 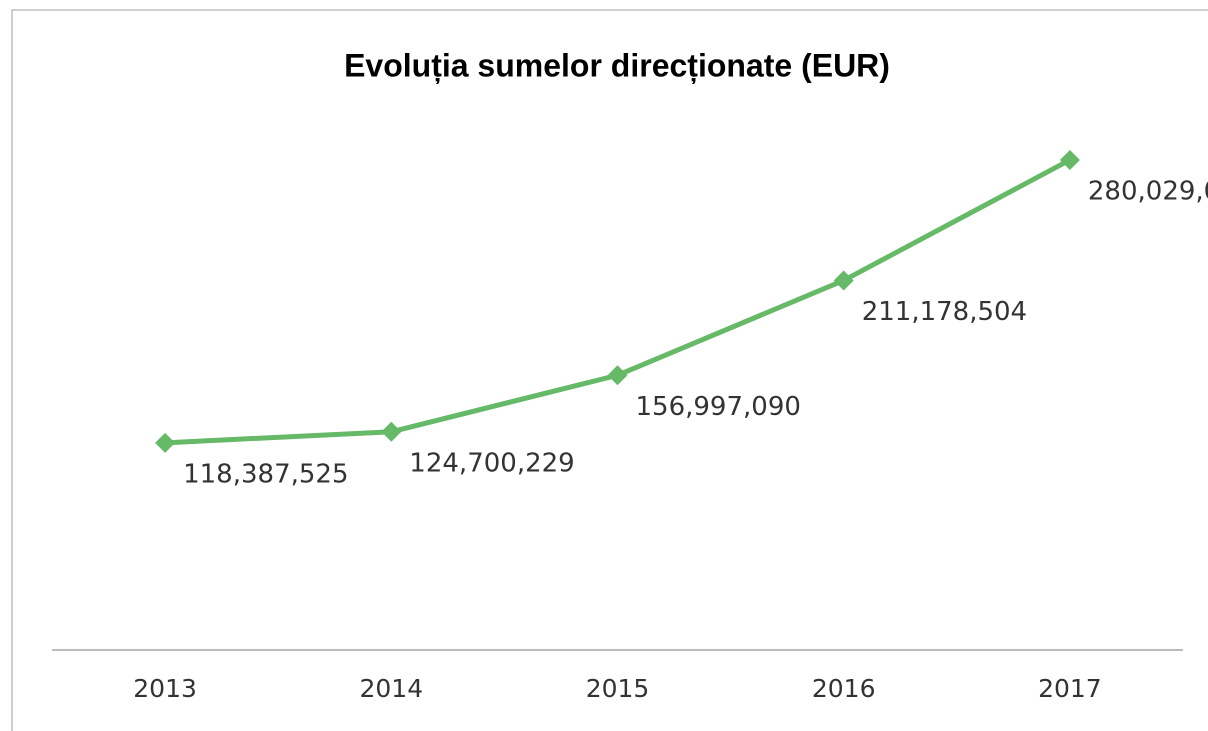 I want to click on x-tick-label: 2013, so click(x=165, y=688).